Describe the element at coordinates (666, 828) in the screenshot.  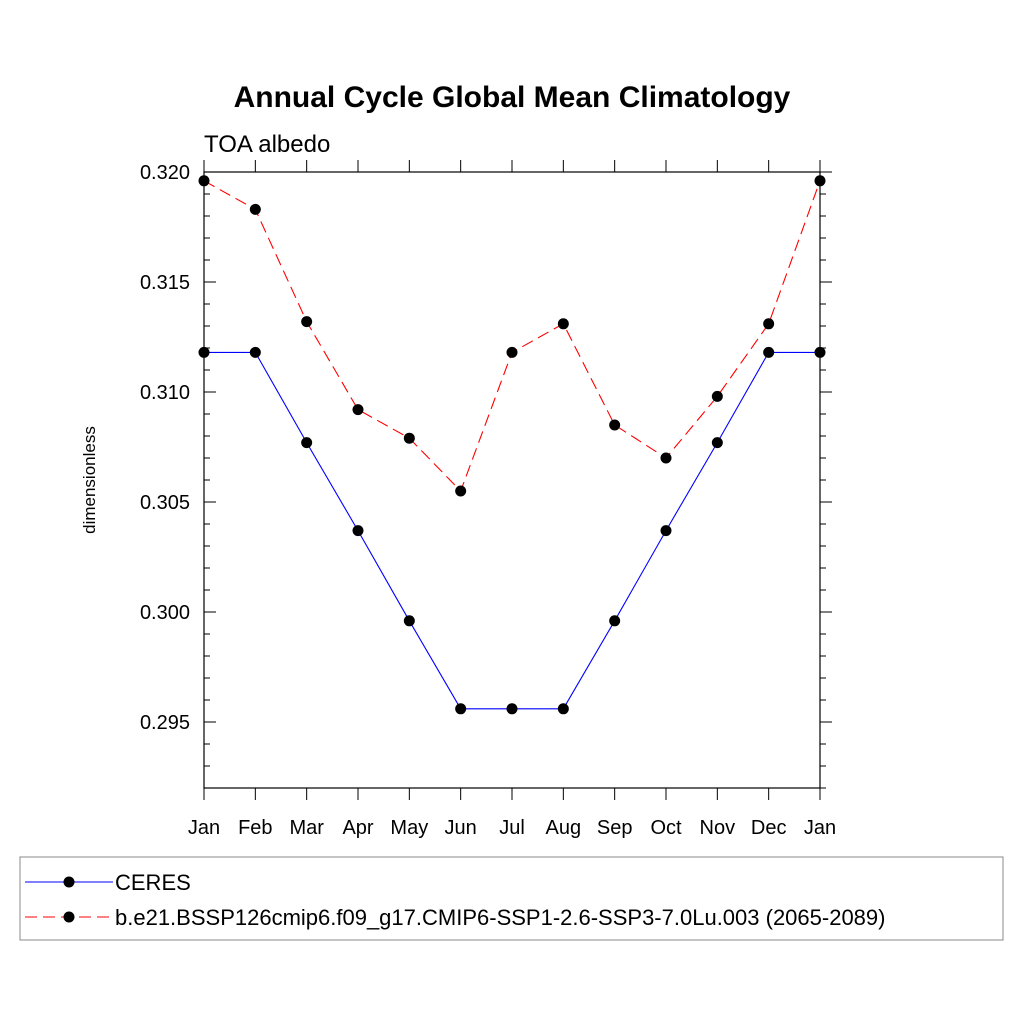
I see `x-tick-label: Oct` at that location.